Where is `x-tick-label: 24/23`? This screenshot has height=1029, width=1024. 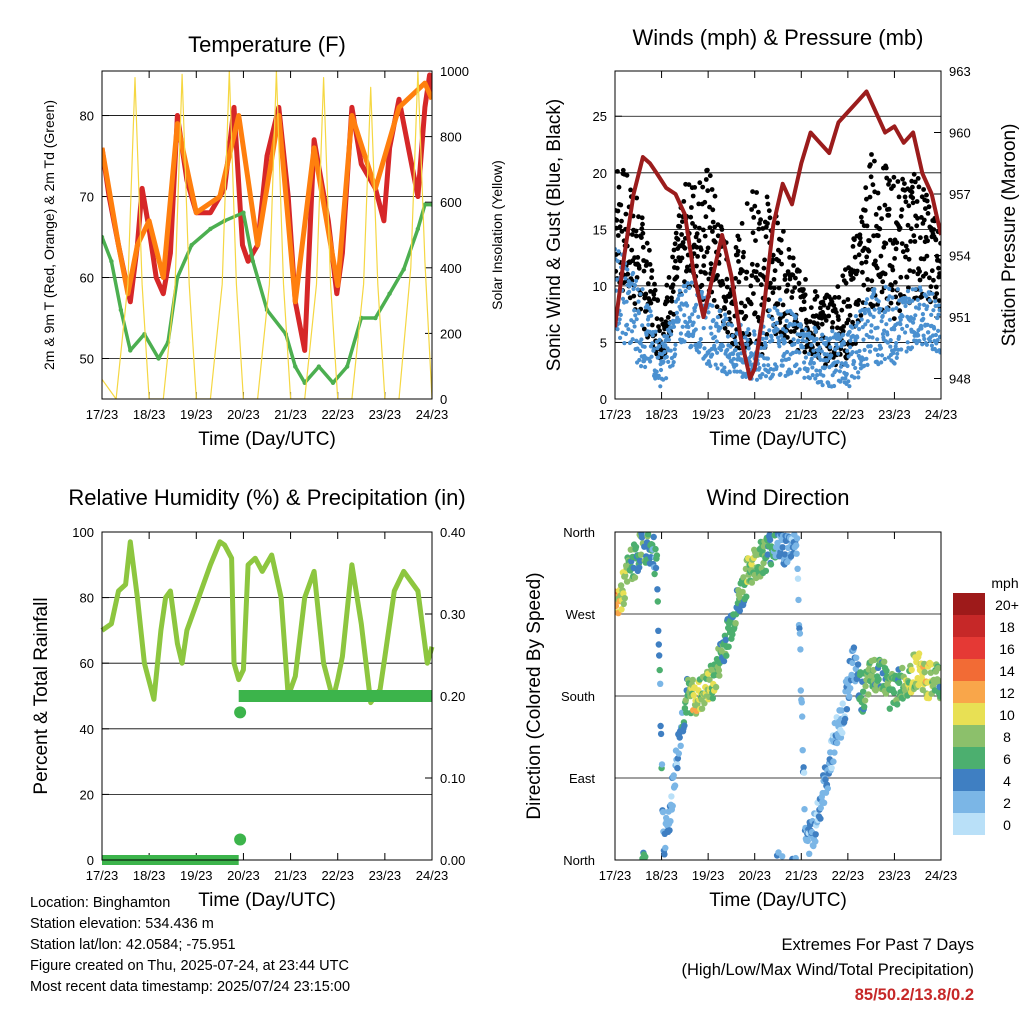
x-tick-label: 24/23 is located at coordinates (432, 414).